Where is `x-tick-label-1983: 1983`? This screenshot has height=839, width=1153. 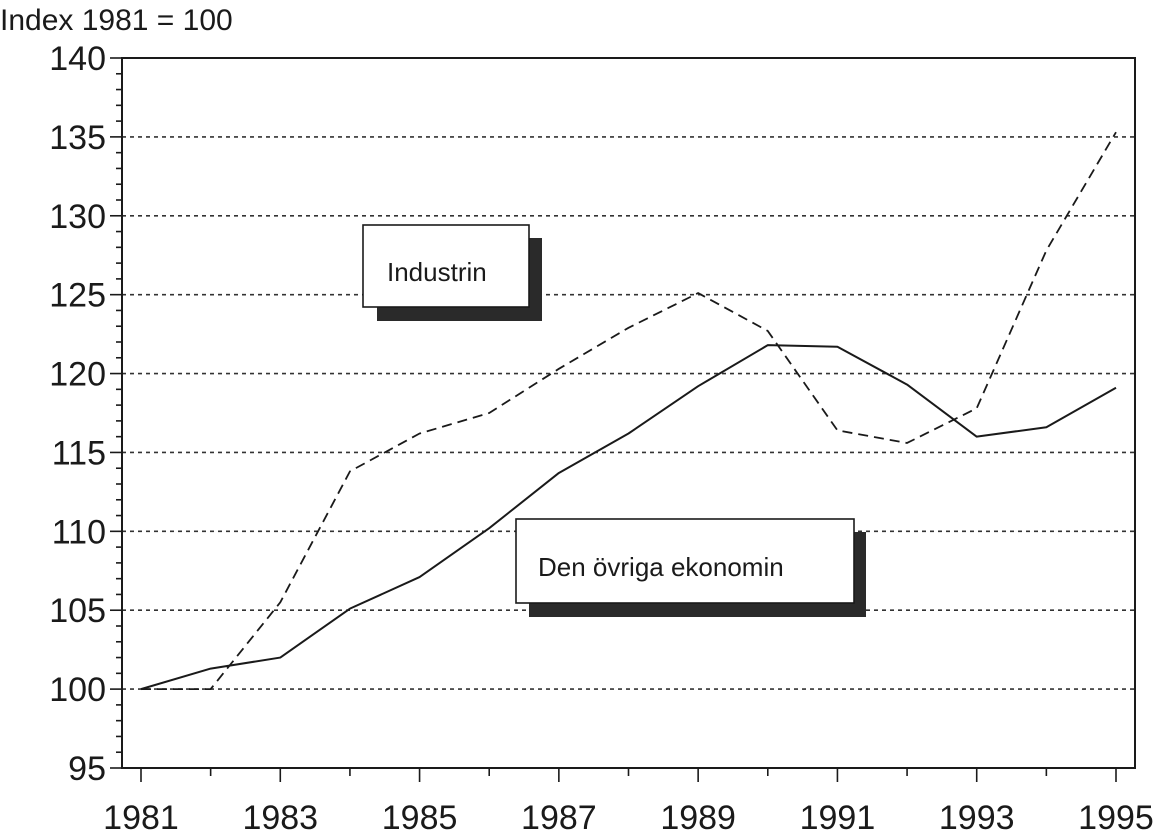
x-tick-label-1983: 1983 is located at coordinates (280, 818).